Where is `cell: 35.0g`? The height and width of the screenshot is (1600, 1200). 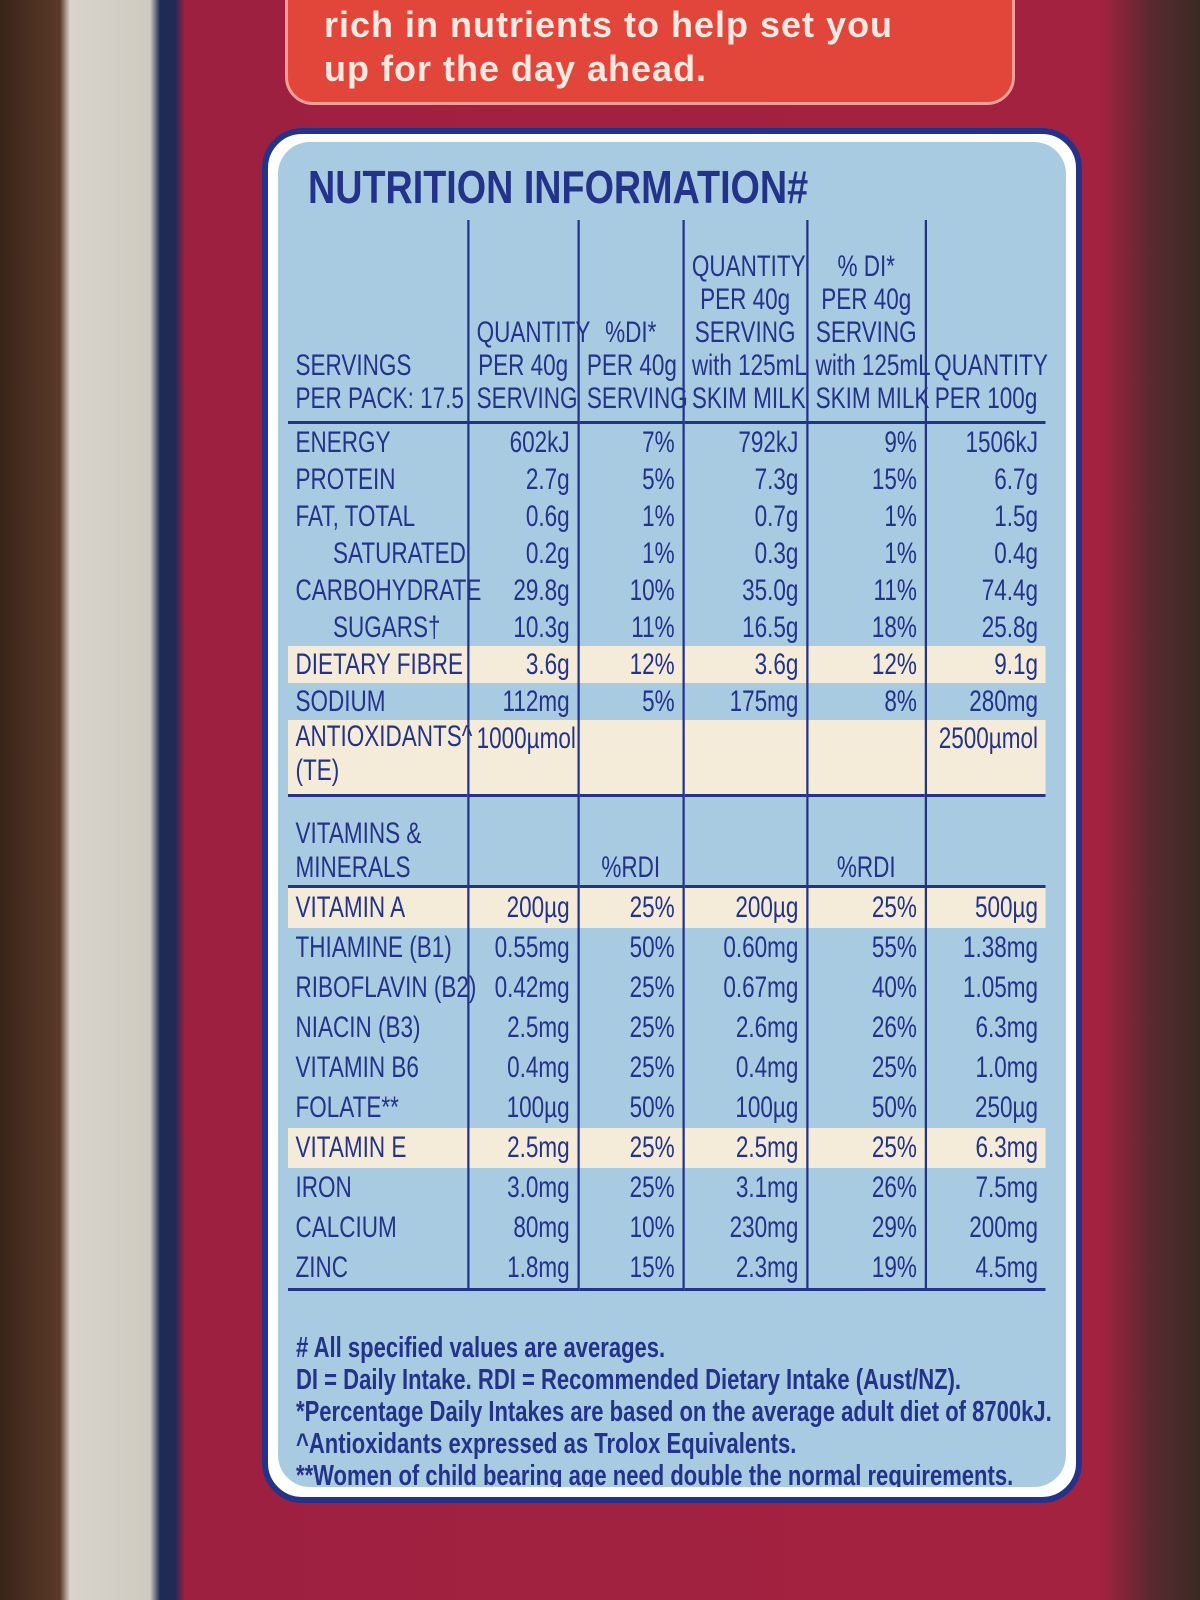 cell: 35.0g is located at coordinates (744, 590).